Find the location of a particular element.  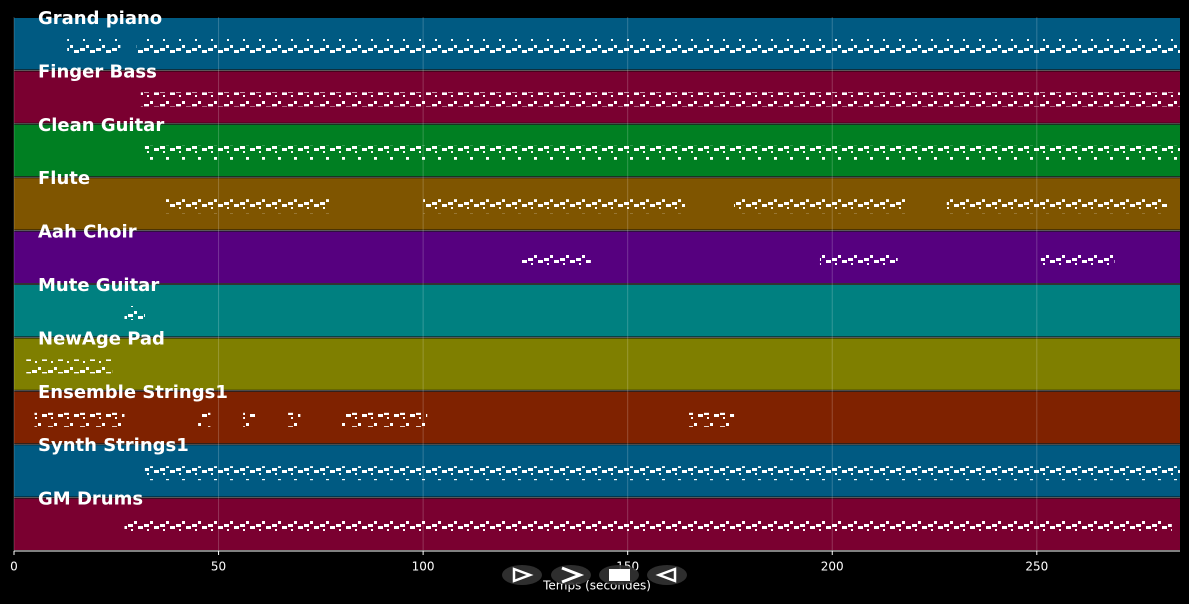

track-label: Finger Bass is located at coordinates (97, 71).